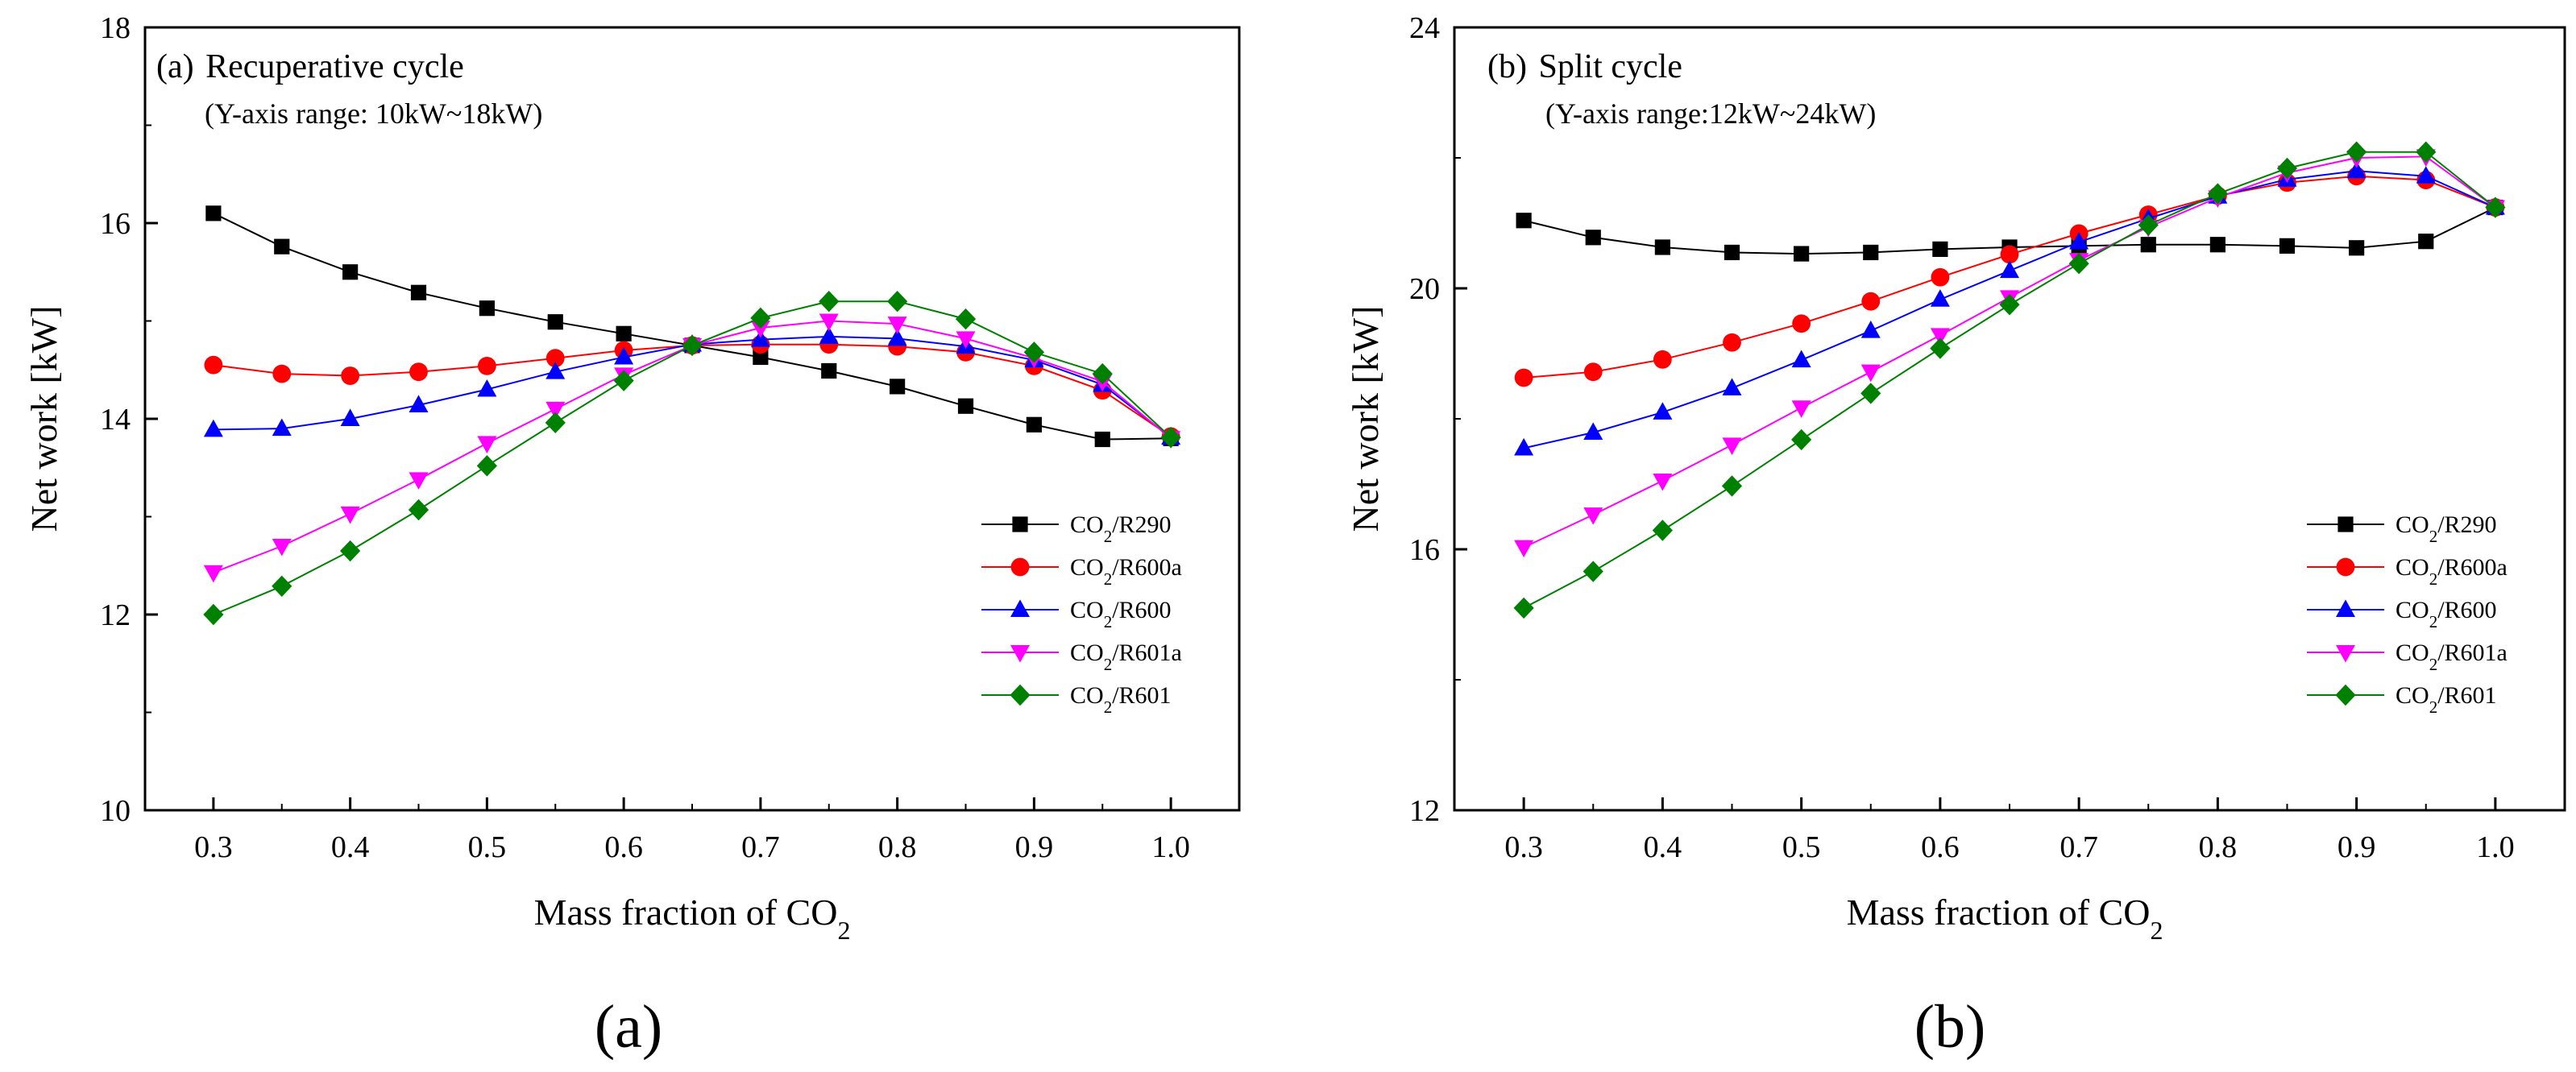  What do you see at coordinates (692, 326) in the screenshot?
I see `series-r290` at bounding box center [692, 326].